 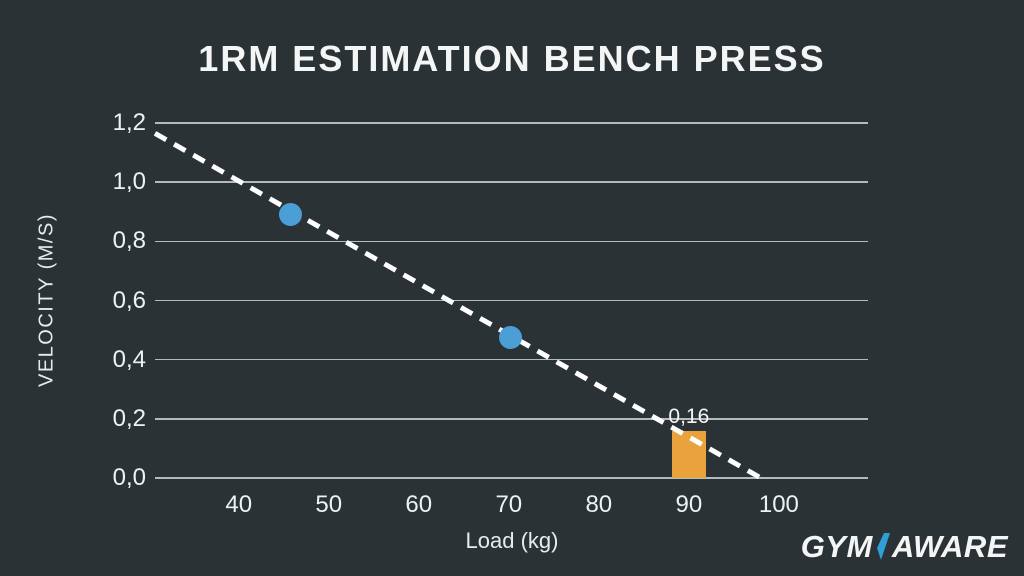 I want to click on estimate-bar, so click(x=688, y=454).